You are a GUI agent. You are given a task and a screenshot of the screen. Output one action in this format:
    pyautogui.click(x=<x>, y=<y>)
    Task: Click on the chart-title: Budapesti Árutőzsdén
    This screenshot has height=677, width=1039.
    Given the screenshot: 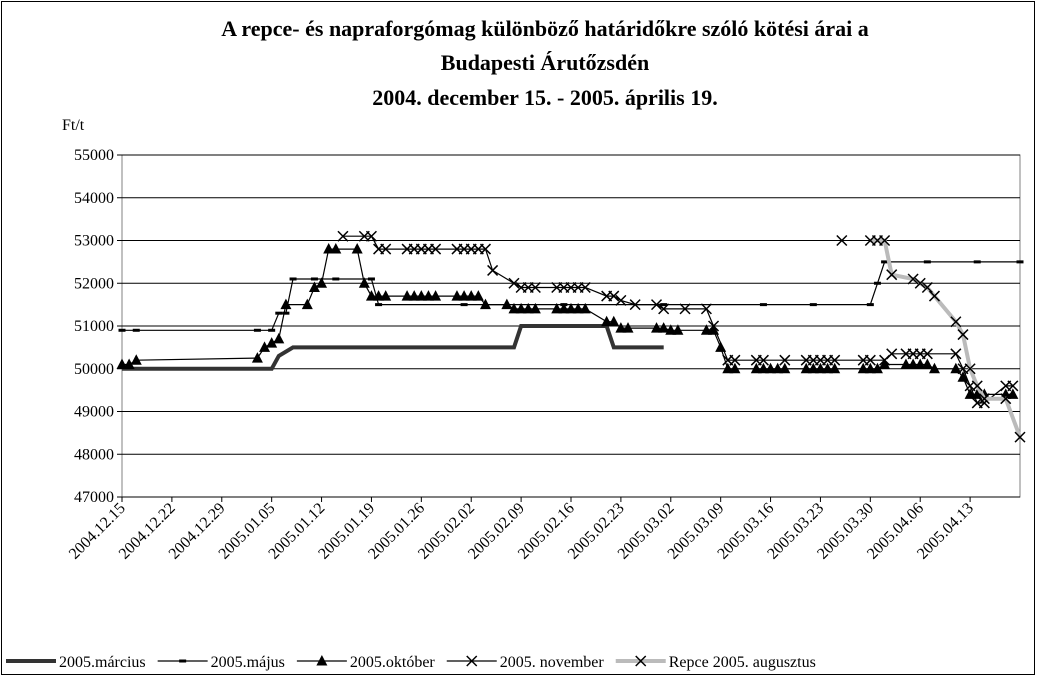 What is the action you would take?
    pyautogui.click(x=545, y=62)
    